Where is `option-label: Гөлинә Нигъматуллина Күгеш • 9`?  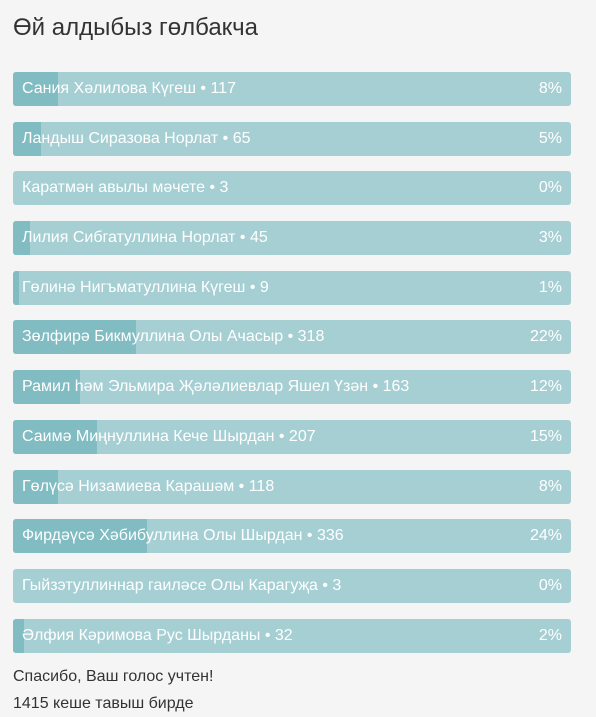 option-label: Гөлинә Нигъматуллина Күгеш • 9 is located at coordinates (145, 287).